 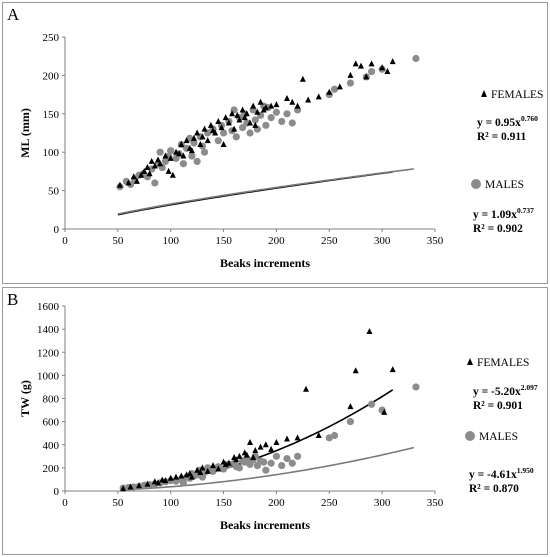 What do you see at coordinates (51, 446) in the screenshot?
I see `y-tick-label: 400` at bounding box center [51, 446].